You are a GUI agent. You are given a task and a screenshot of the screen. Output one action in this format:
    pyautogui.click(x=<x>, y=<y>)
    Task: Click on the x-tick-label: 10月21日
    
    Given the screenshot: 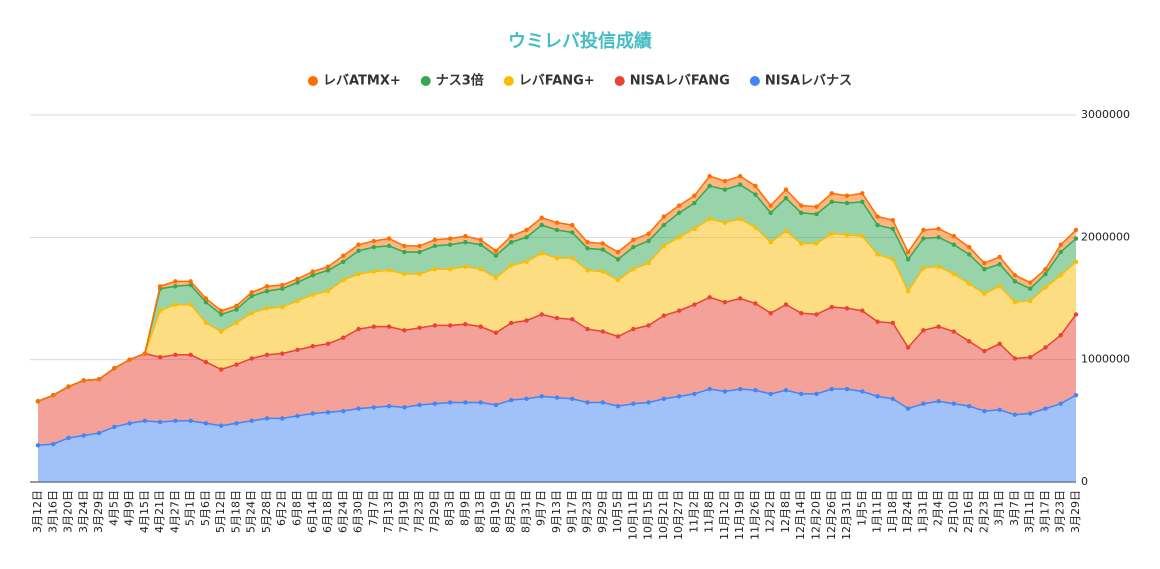 What is the action you would take?
    pyautogui.click(x=663, y=515)
    